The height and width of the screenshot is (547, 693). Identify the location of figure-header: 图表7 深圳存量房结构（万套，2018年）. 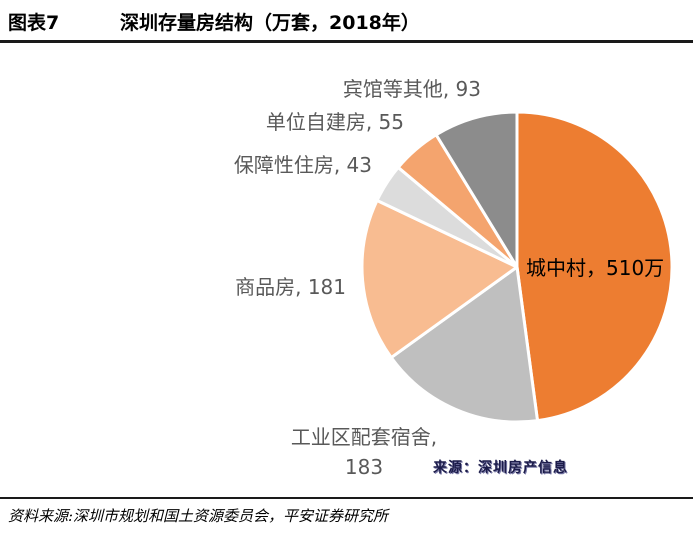
(346, 22).